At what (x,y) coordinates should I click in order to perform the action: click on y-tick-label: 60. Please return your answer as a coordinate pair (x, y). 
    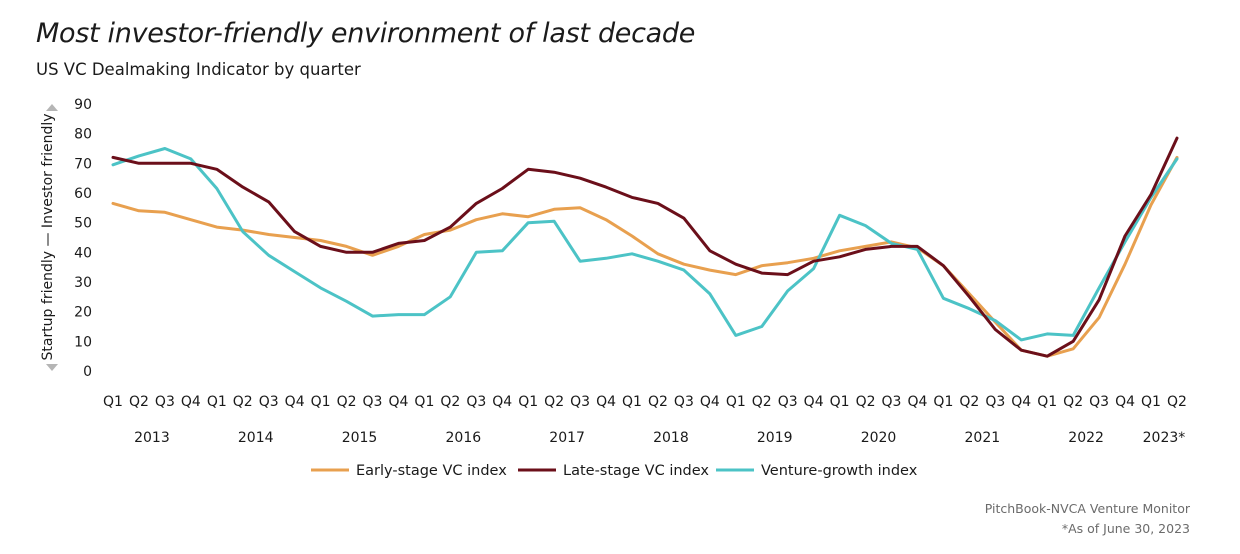
    Looking at the image, I should click on (83, 194).